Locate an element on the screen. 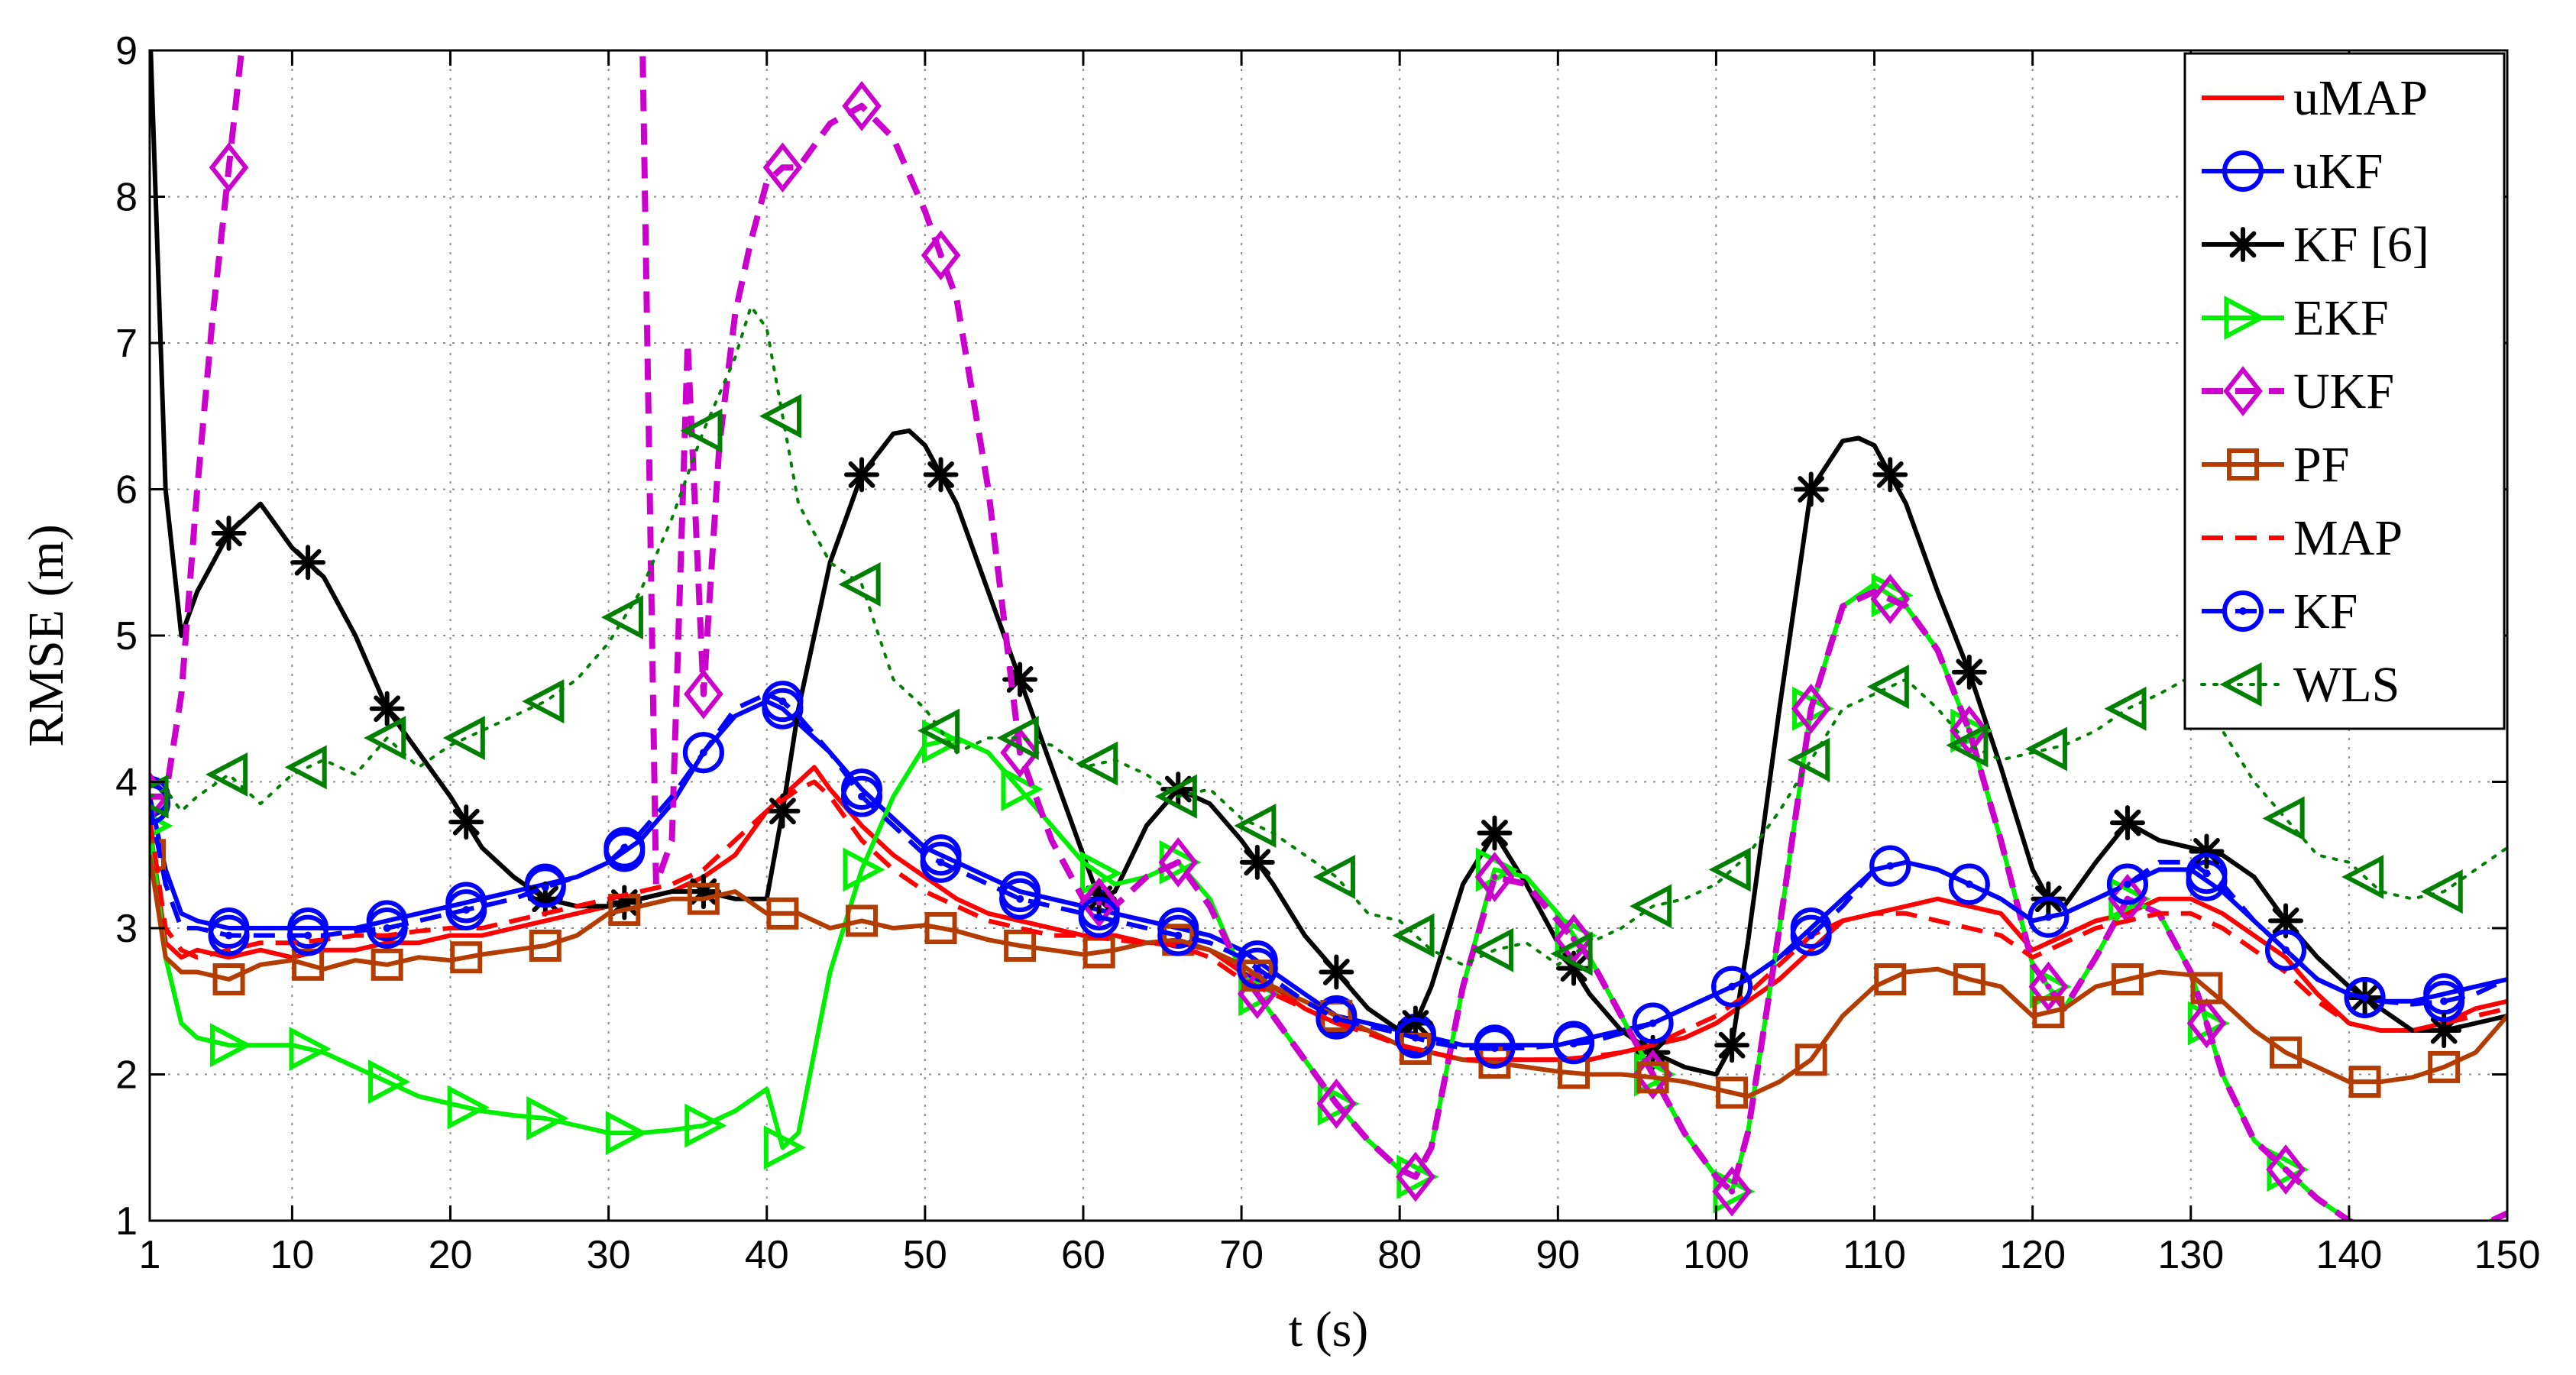 This screenshot has height=1375, width=2576. x-tick-label: 130 is located at coordinates (2190, 1255).